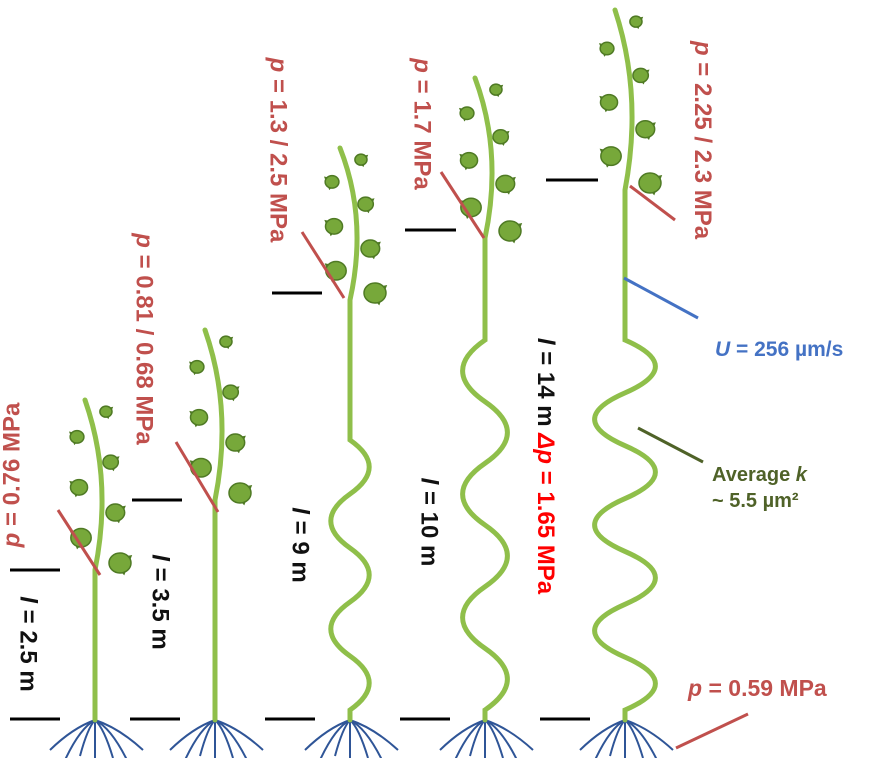  I want to click on length-value: = 10 m, so click(429, 525).